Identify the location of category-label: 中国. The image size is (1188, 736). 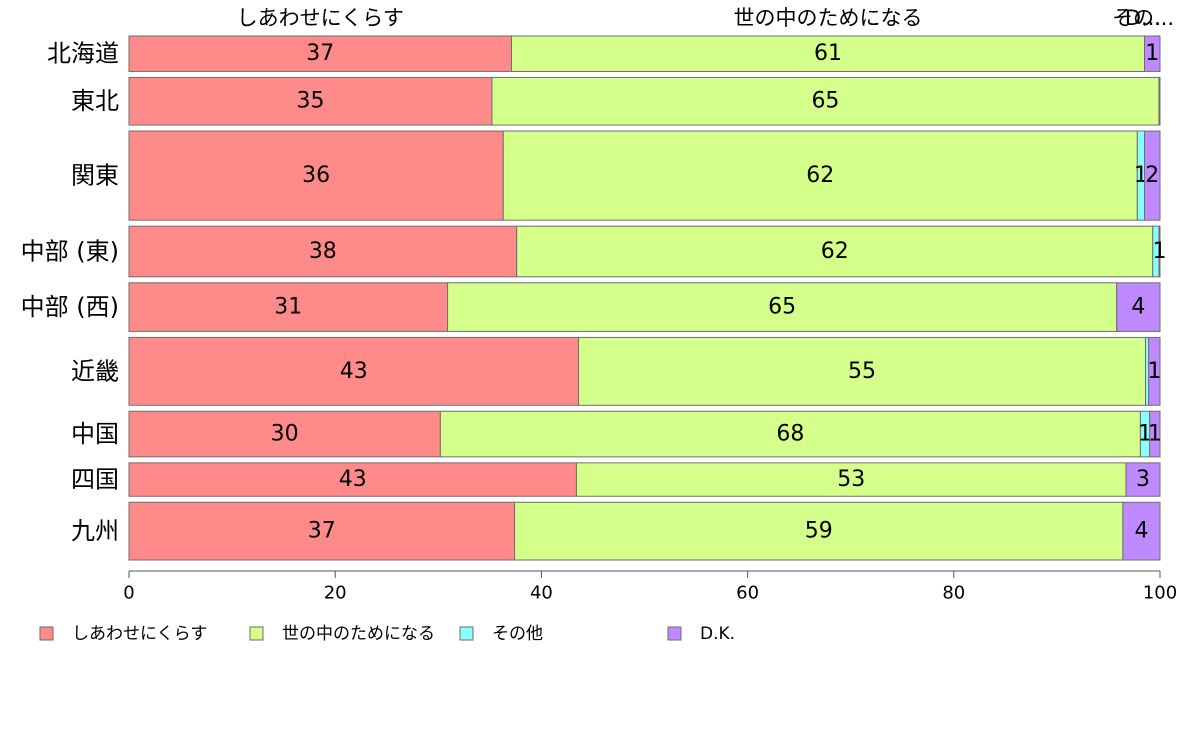
(95, 434).